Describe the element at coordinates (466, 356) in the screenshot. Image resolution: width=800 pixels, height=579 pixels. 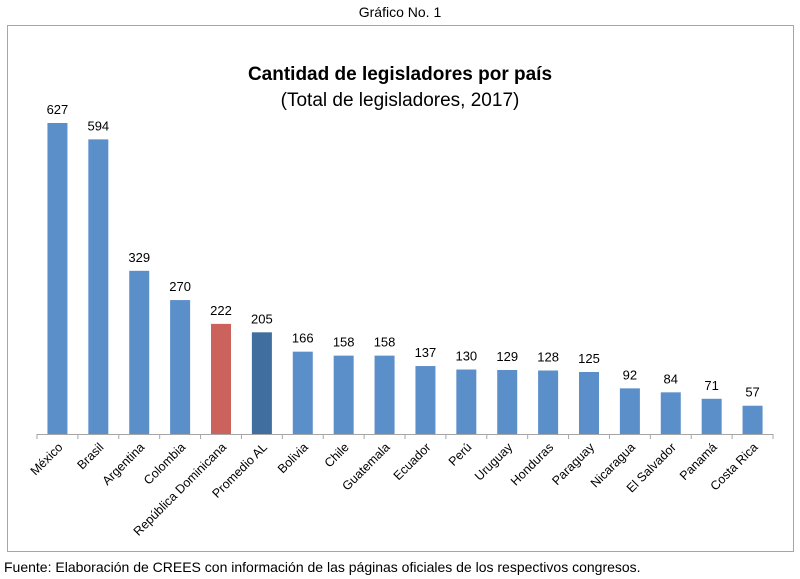
I see `data-label: 130` at that location.